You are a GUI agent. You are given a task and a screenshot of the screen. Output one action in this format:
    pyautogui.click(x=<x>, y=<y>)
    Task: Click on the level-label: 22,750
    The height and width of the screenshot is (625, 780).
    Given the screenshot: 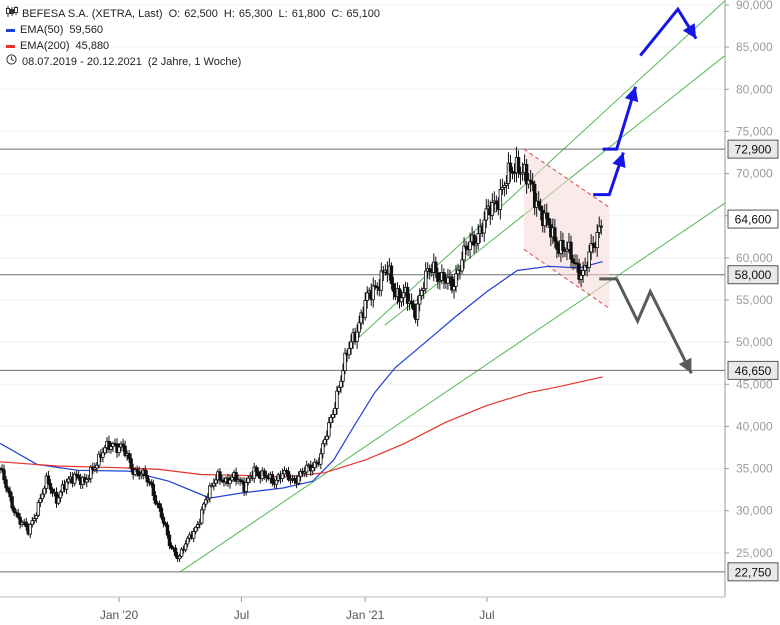 What is the action you would take?
    pyautogui.click(x=753, y=572)
    